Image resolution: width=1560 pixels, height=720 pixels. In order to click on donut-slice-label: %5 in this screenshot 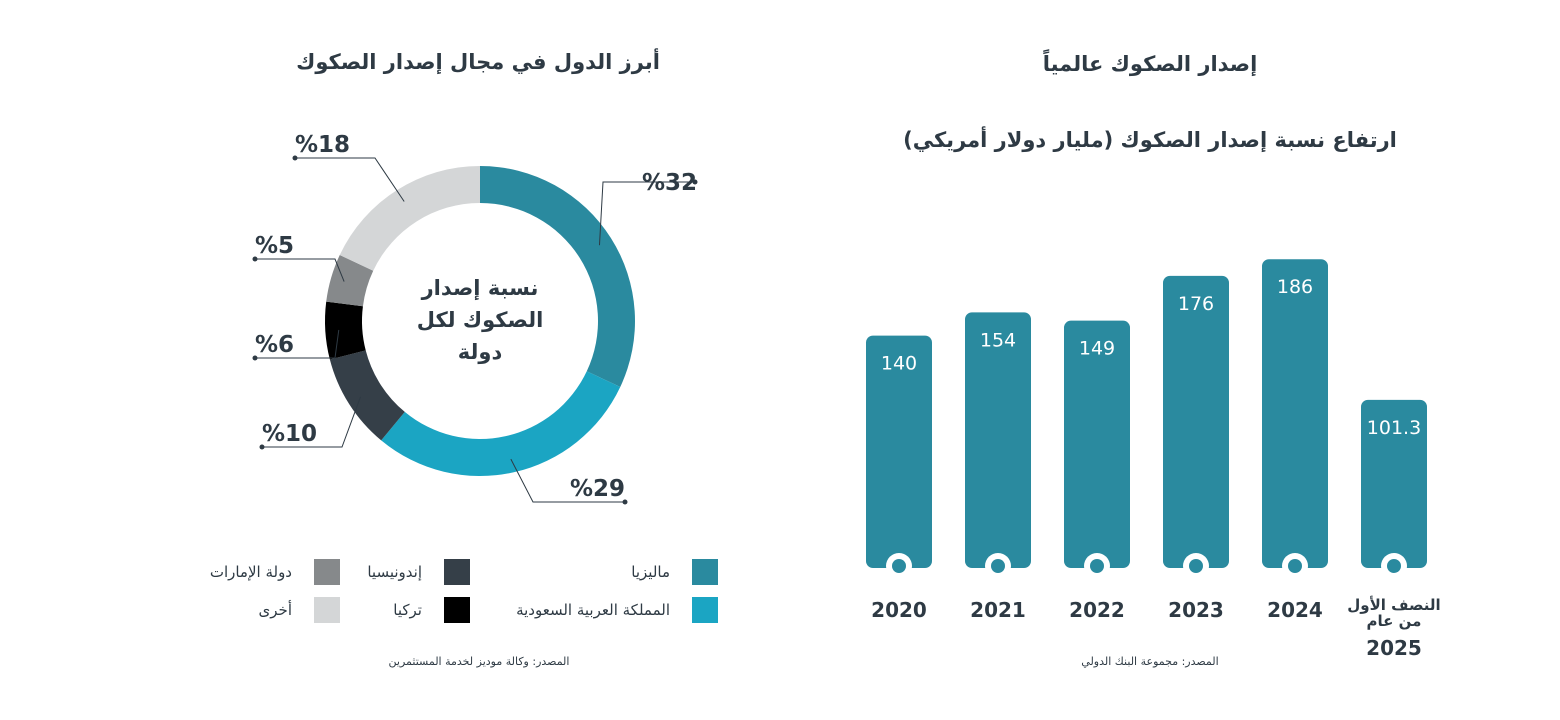, I will do `click(274, 246)`.